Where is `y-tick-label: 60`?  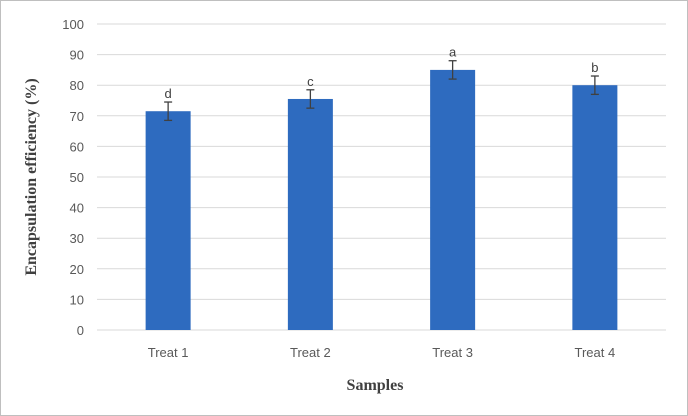 y-tick-label: 60 is located at coordinates (77, 146).